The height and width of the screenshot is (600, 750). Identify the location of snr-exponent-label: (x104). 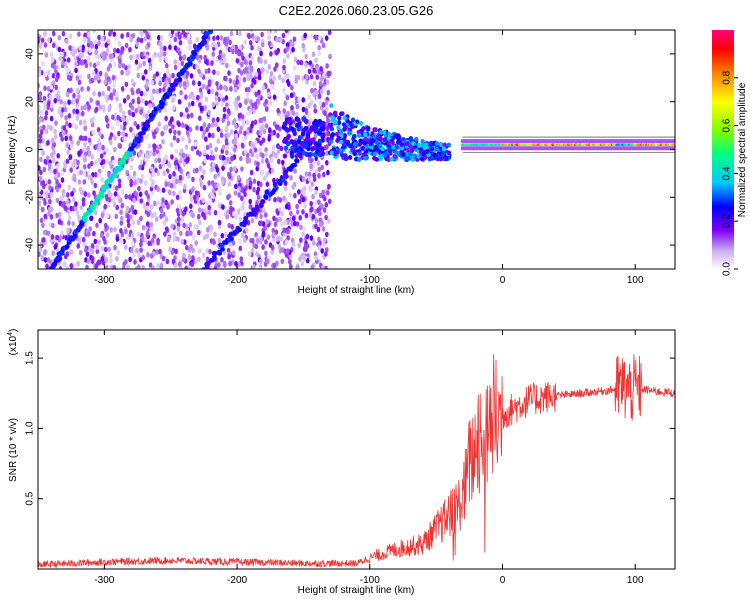
(13, 342).